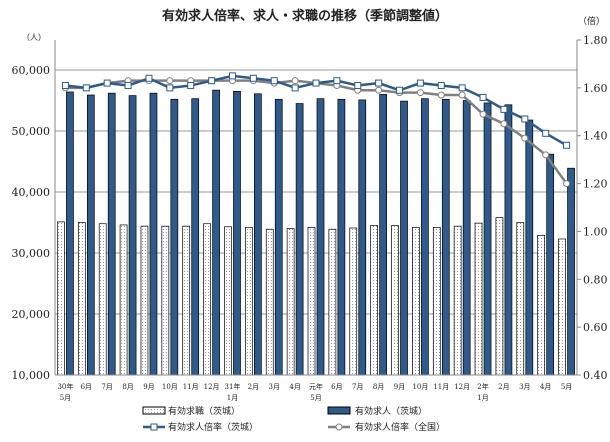  Describe the element at coordinates (339, 427) in the screenshot. I see `legend-marker-national` at that location.